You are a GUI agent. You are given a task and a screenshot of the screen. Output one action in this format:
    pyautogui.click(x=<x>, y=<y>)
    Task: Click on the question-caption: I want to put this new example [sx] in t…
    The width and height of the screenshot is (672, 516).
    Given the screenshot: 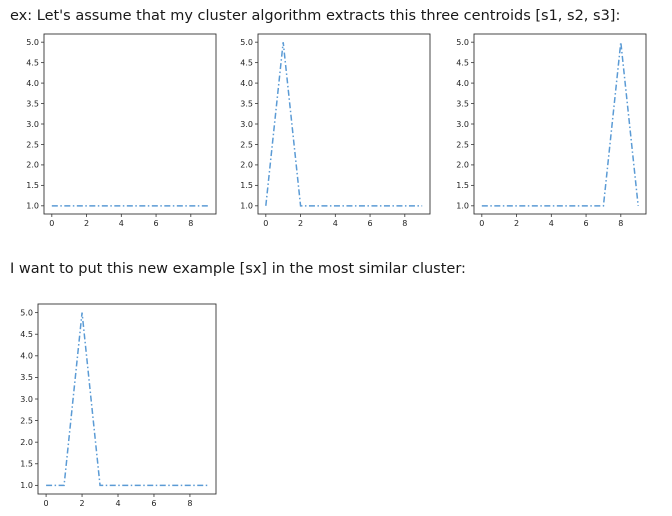 What is the action you would take?
    pyautogui.click(x=238, y=269)
    